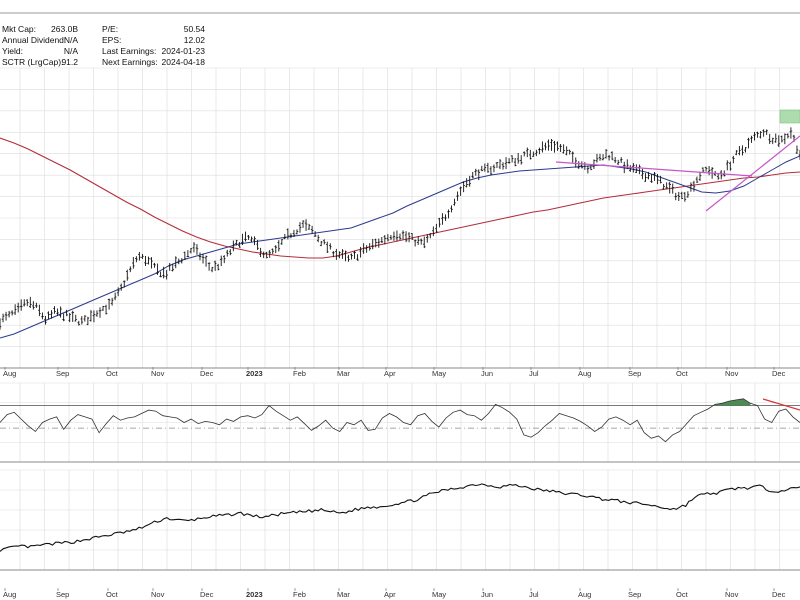 This screenshot has width=800, height=600. I want to click on oscillator-grid, so click(400, 422).